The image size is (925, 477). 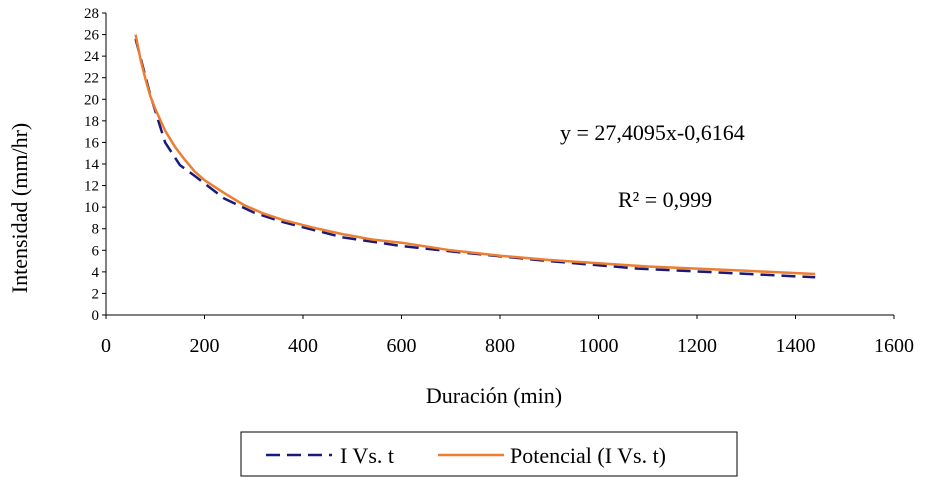 I want to click on x-tick-label: 600, so click(x=402, y=346).